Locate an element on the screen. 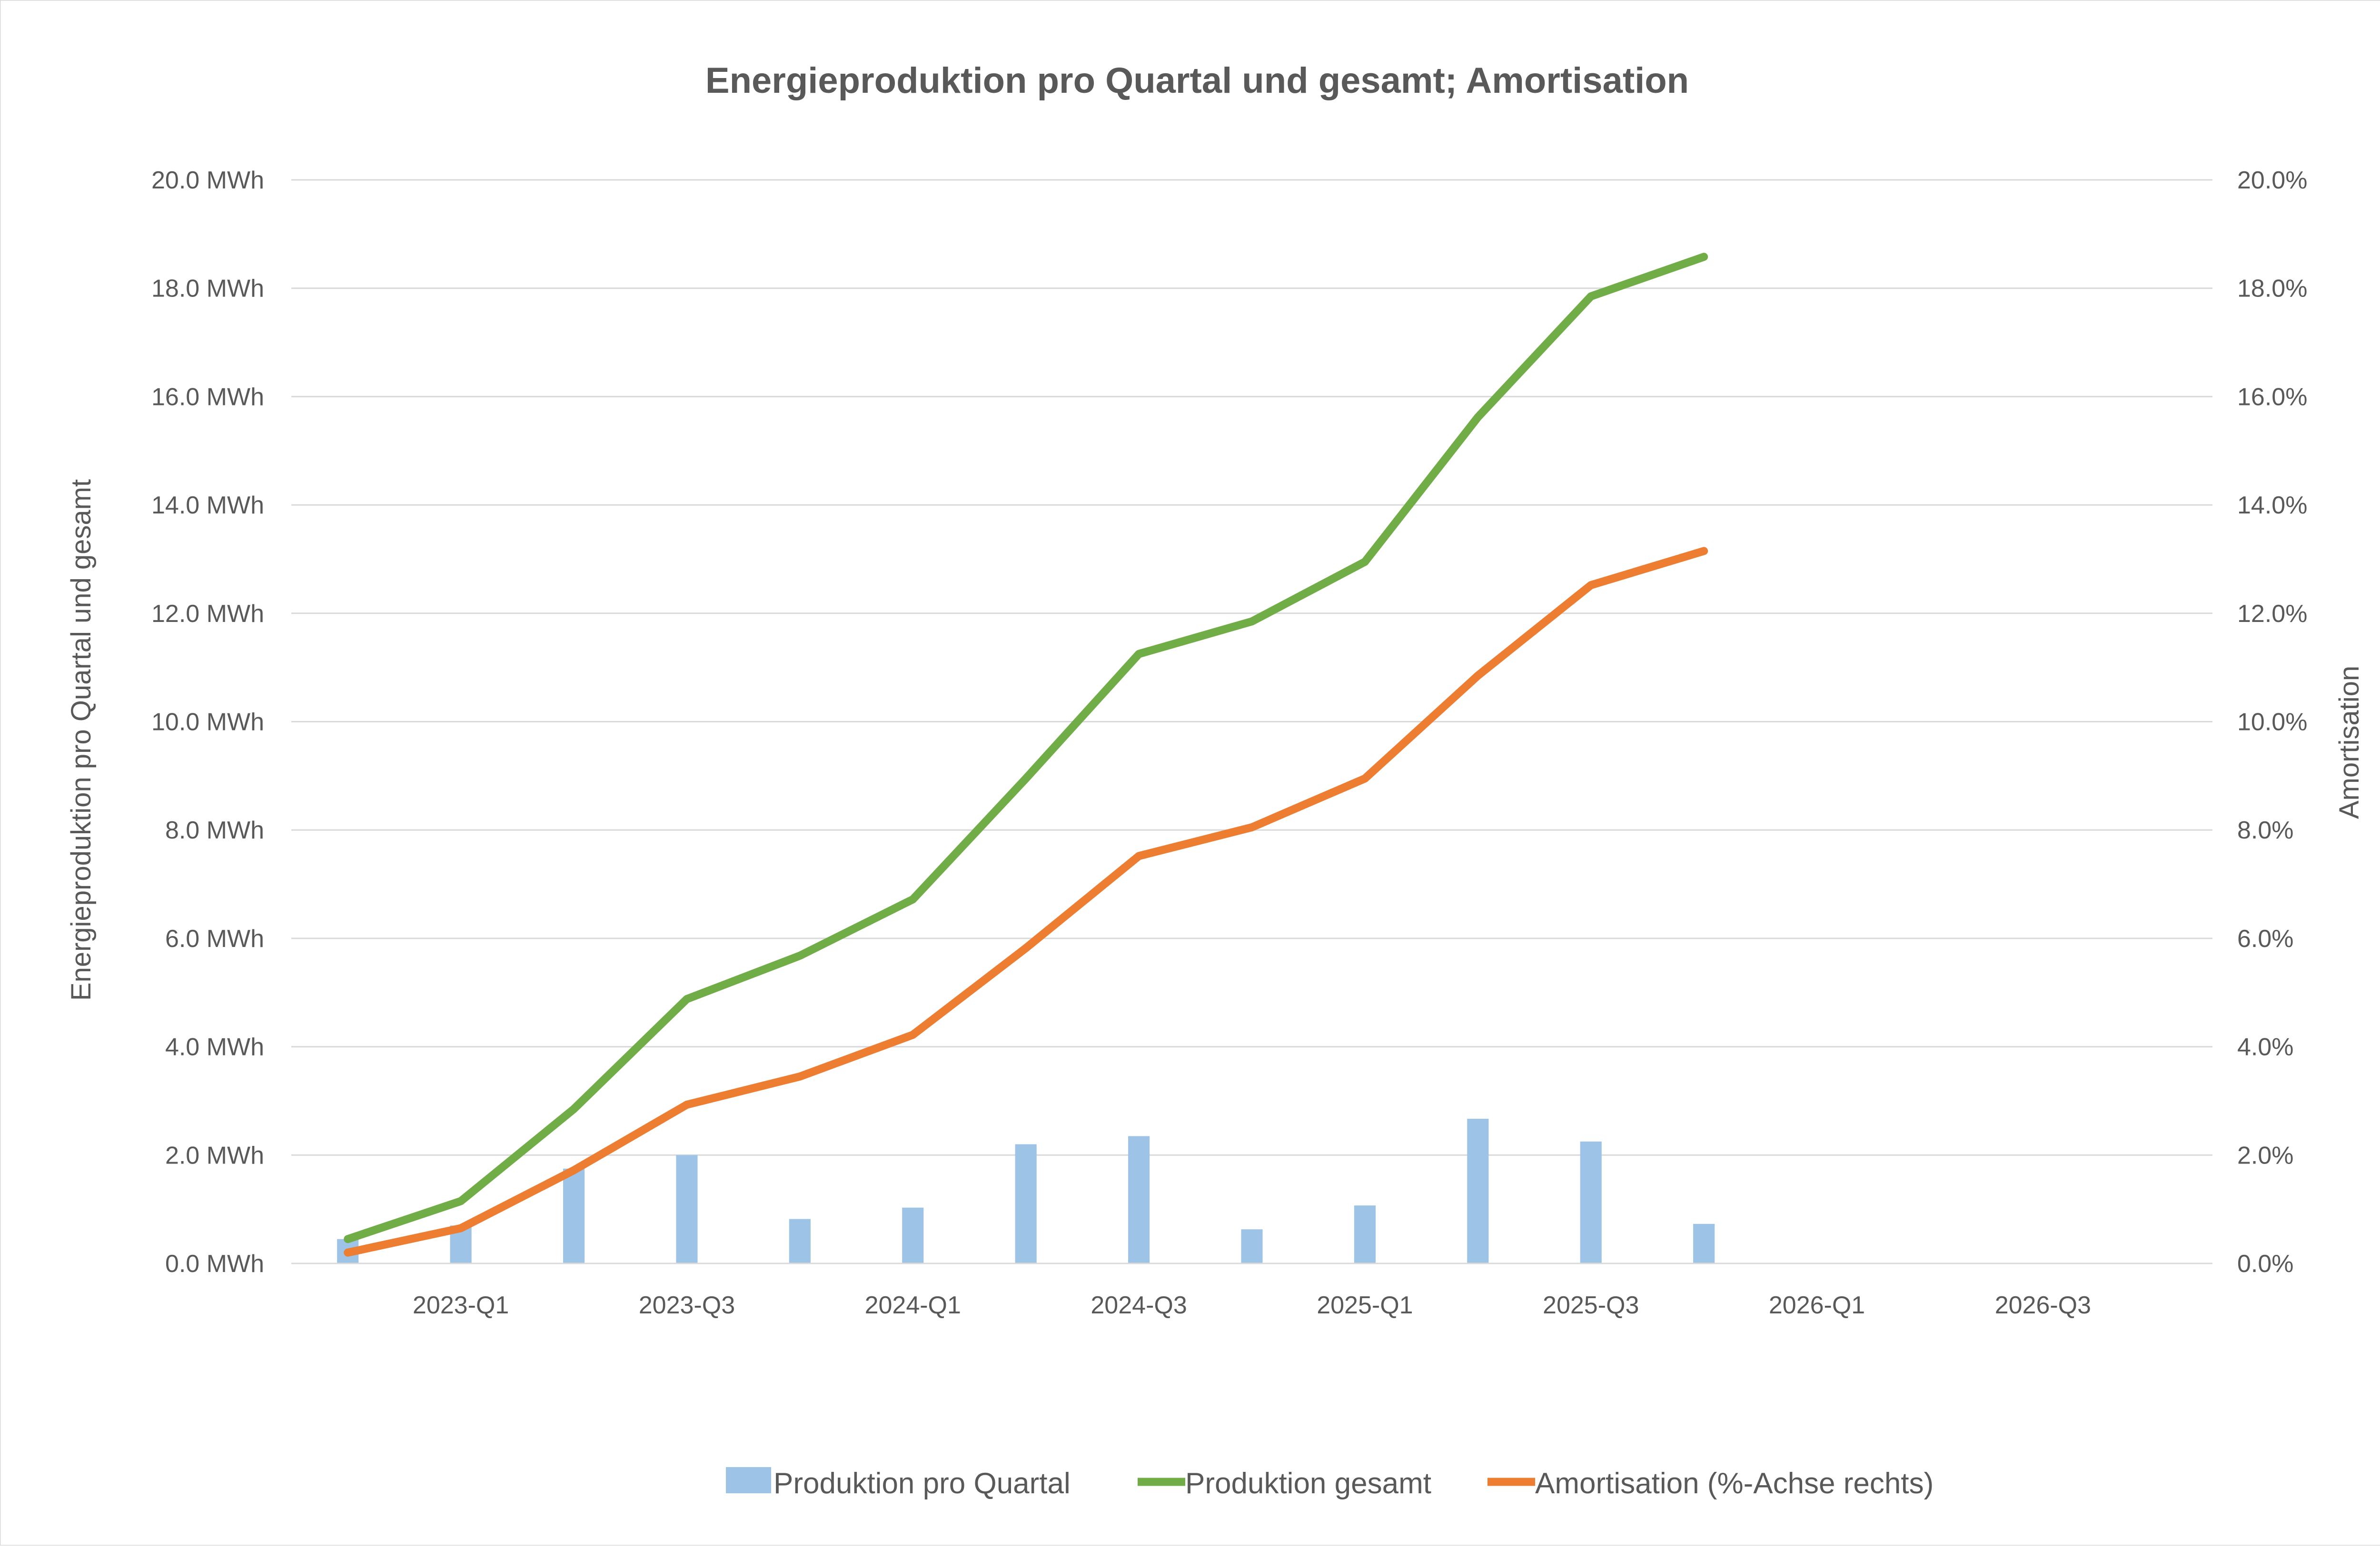 The width and height of the screenshot is (2380, 1548). y-tick-label-left: 4.0 MWh is located at coordinates (214, 1047).